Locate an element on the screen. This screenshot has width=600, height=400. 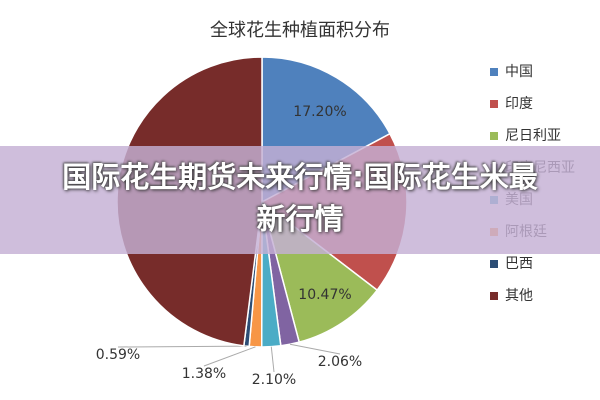
data-label: 2.06% is located at coordinates (340, 362).